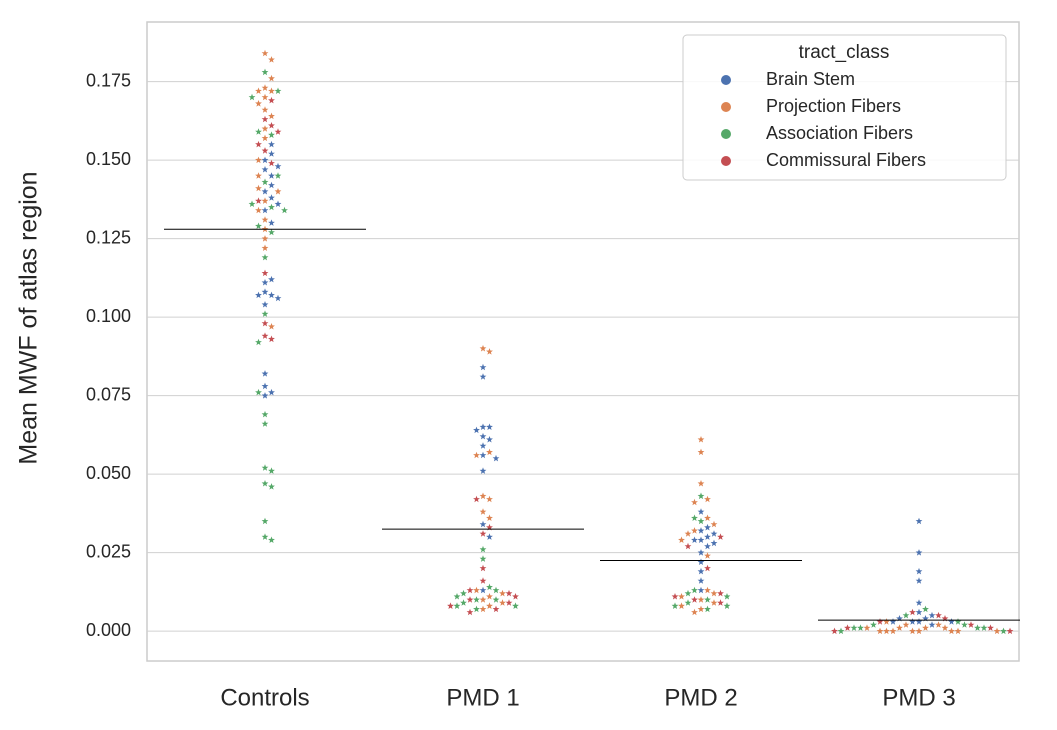 The image size is (1057, 730). I want to click on y-tick-label: 0.125, so click(108, 237).